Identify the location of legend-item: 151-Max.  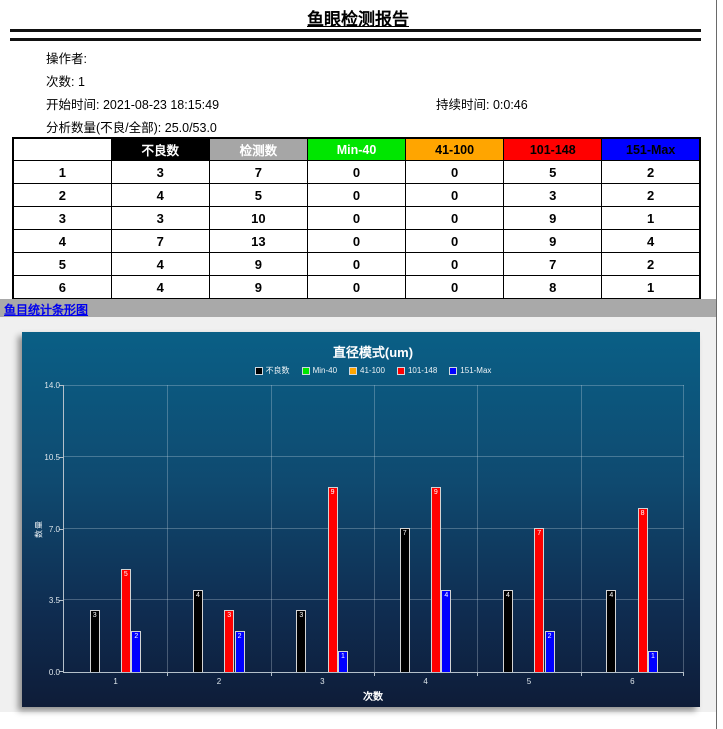
(470, 370).